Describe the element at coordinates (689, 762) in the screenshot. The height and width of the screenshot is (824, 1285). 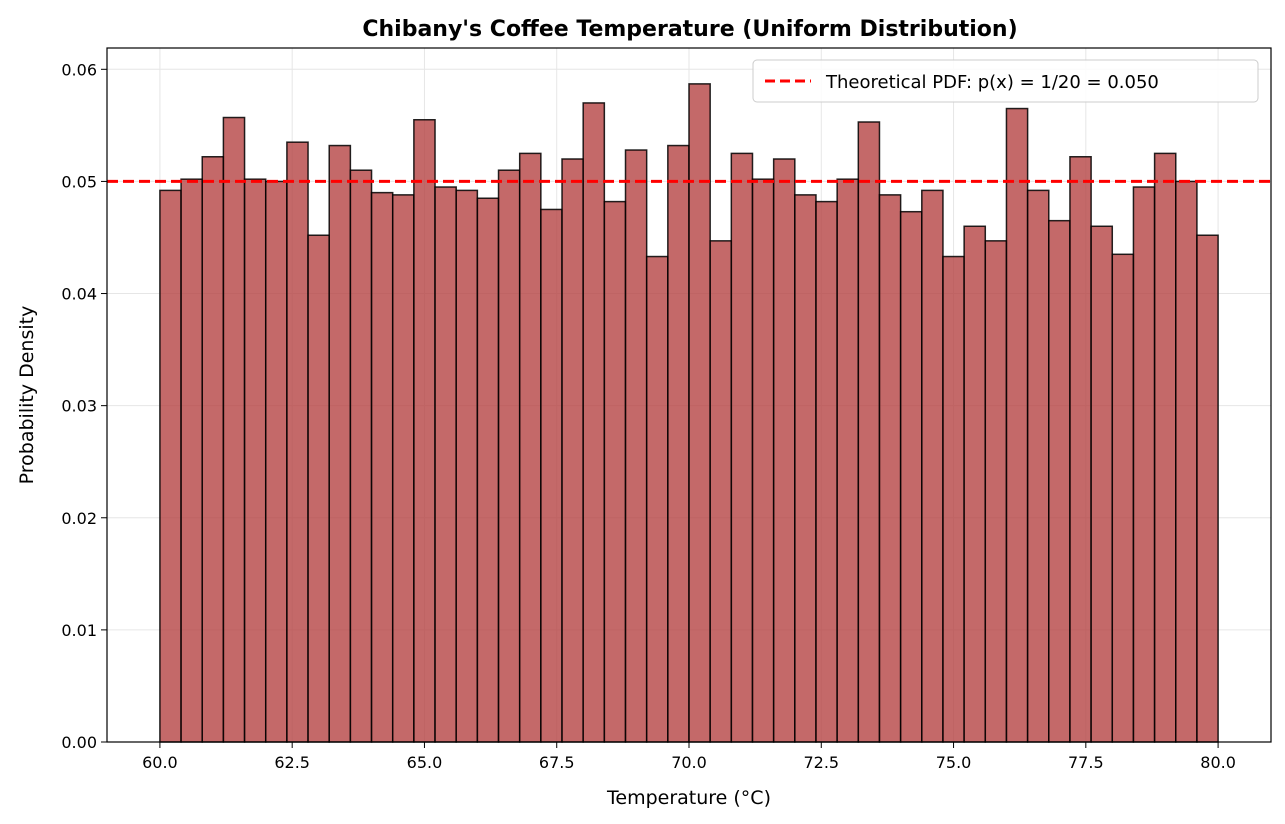
I see `x-tick-label: 70.0` at that location.